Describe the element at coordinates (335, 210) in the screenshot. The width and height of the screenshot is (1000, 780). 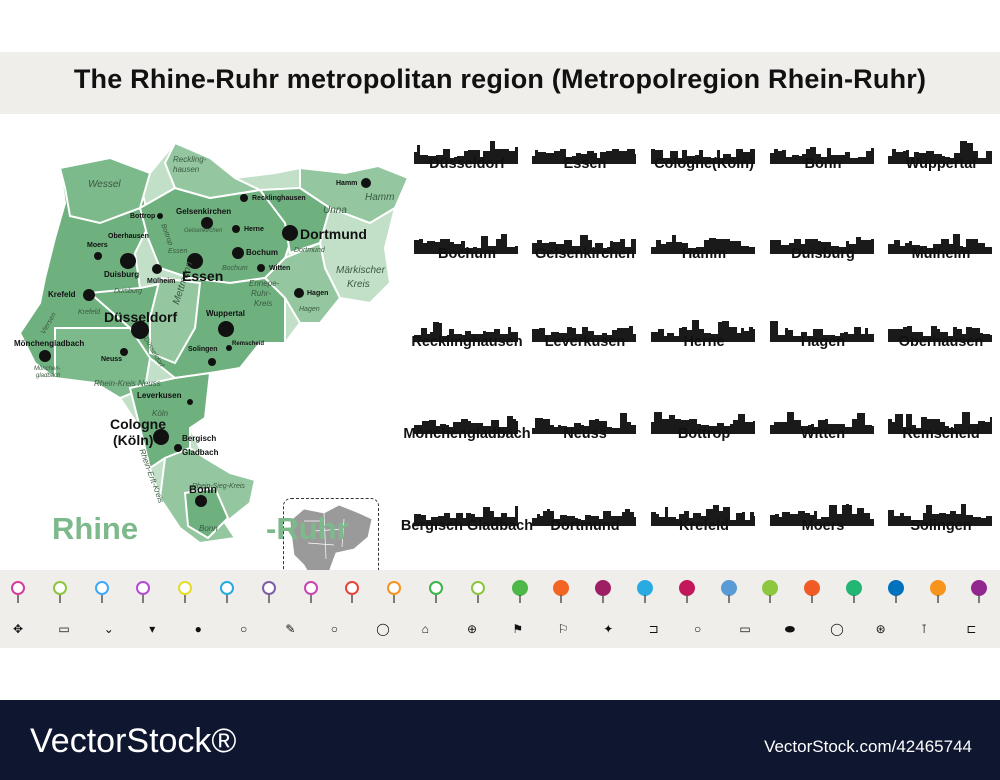
I see `district-unna: Unna` at that location.